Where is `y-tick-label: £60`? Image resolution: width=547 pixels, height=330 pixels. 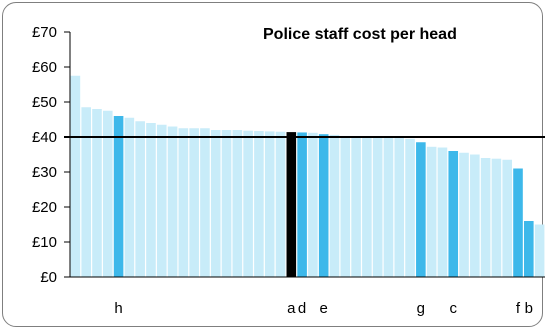
y-tick-label: £60 is located at coordinates (44, 67).